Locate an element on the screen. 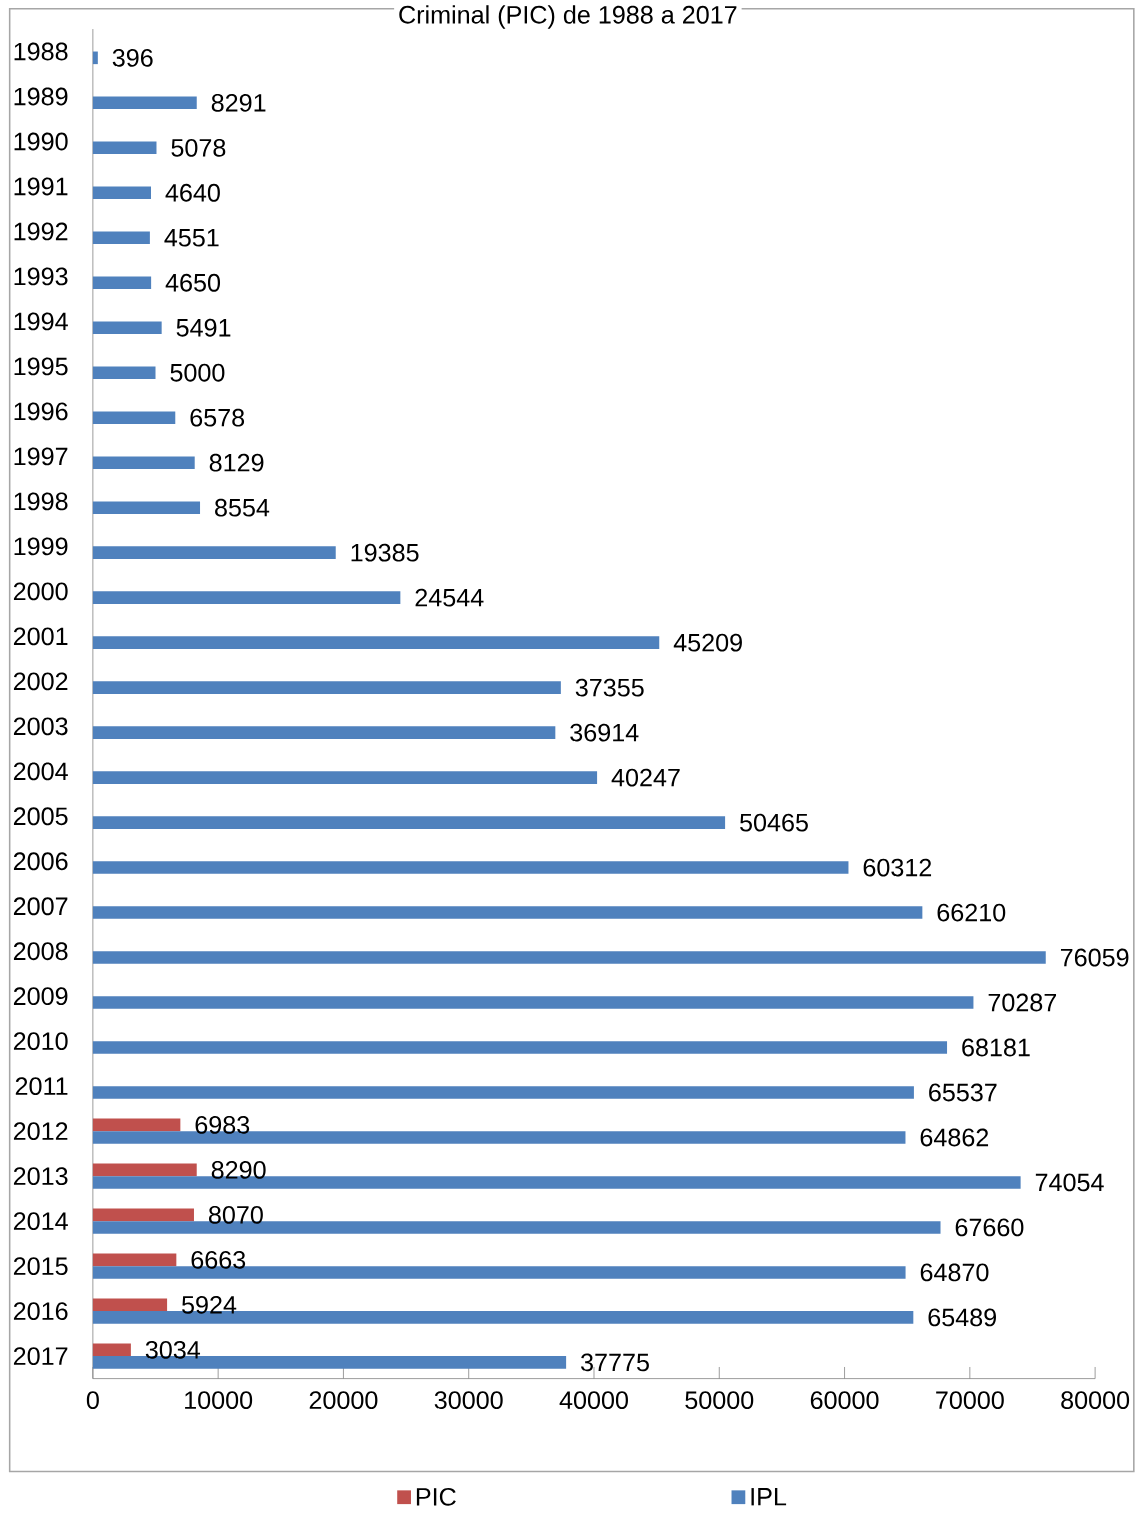 This screenshot has width=1138, height=1517. y-tick-label: 2000 is located at coordinates (40, 591).